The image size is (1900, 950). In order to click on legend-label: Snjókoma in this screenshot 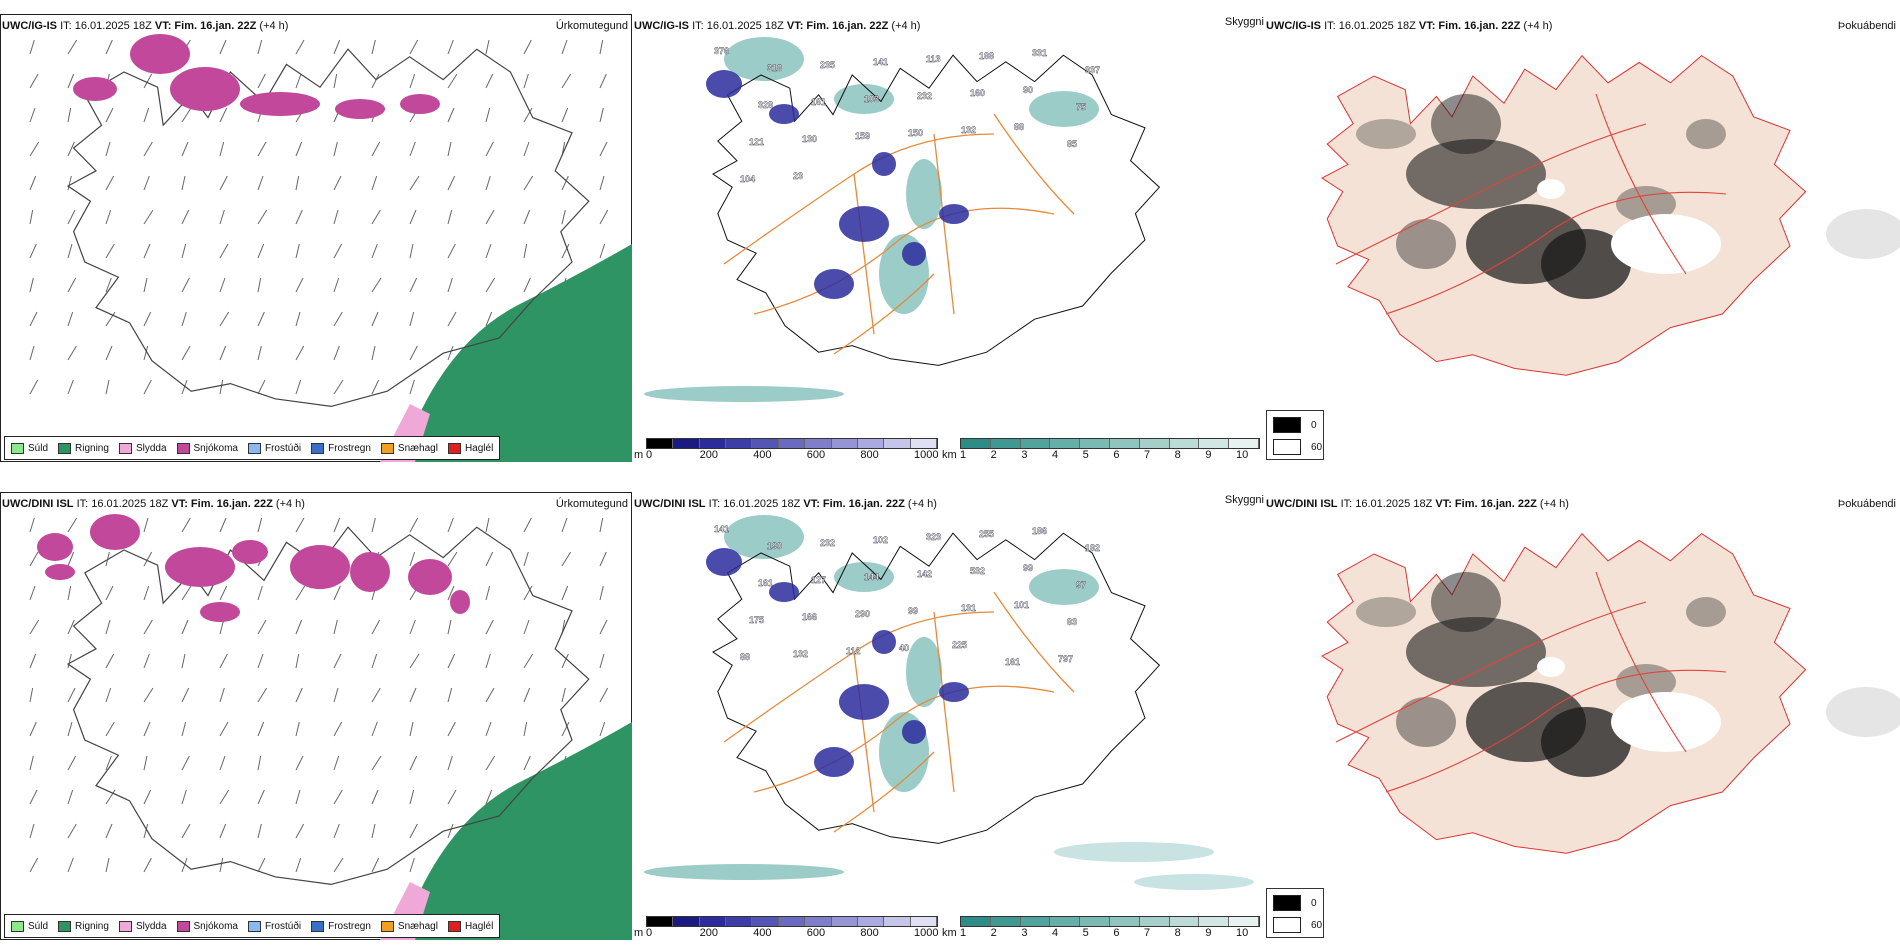, I will do `click(215, 448)`.